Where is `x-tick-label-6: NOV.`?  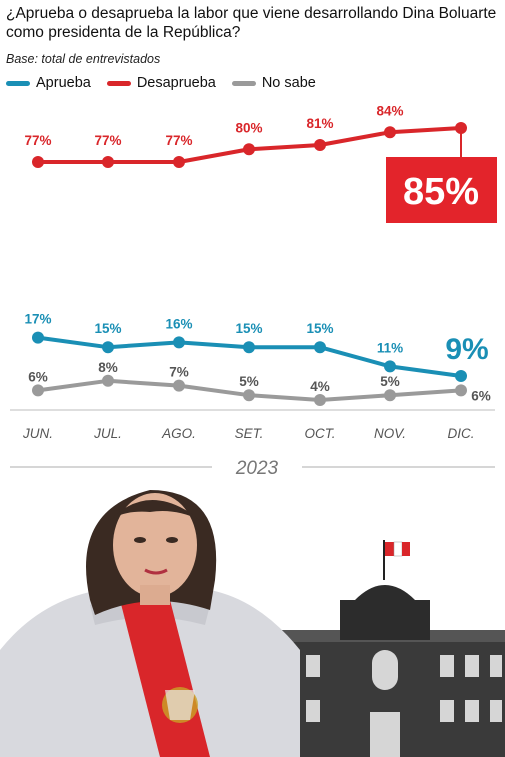
x-tick-label-6: NOV. is located at coordinates (390, 433).